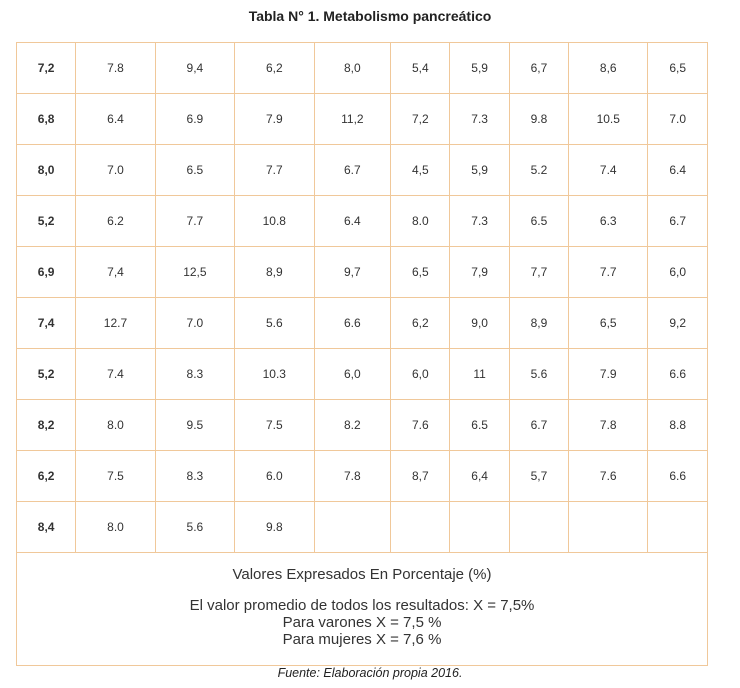 Image resolution: width=740 pixels, height=688 pixels. I want to click on table-cell: 7.6, so click(608, 476).